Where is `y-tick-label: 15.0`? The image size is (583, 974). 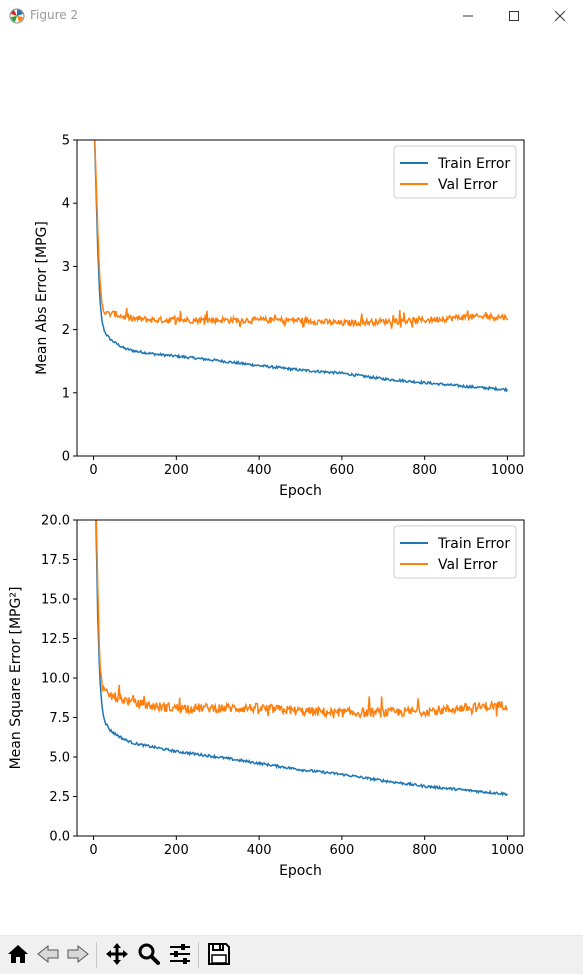
y-tick-label: 15.0 is located at coordinates (55, 600).